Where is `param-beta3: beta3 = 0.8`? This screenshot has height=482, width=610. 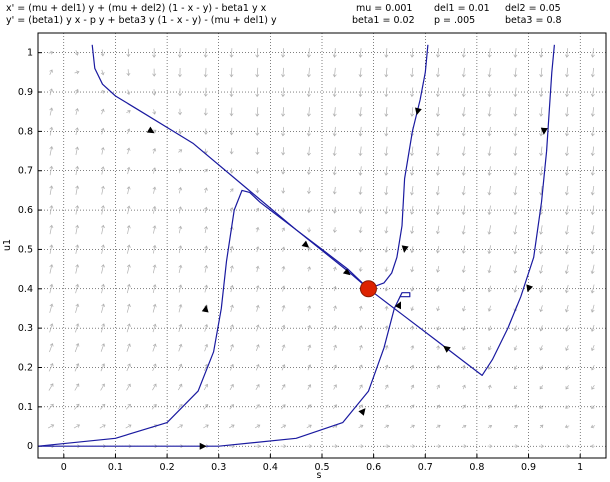
param-beta3: beta3 = 0.8 is located at coordinates (533, 20).